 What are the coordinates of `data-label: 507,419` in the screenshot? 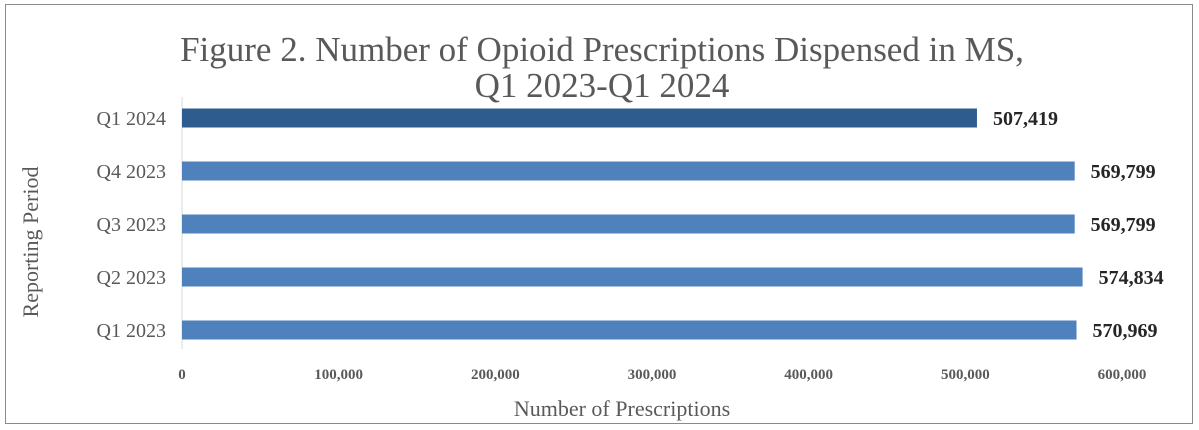 It's located at (1025, 119).